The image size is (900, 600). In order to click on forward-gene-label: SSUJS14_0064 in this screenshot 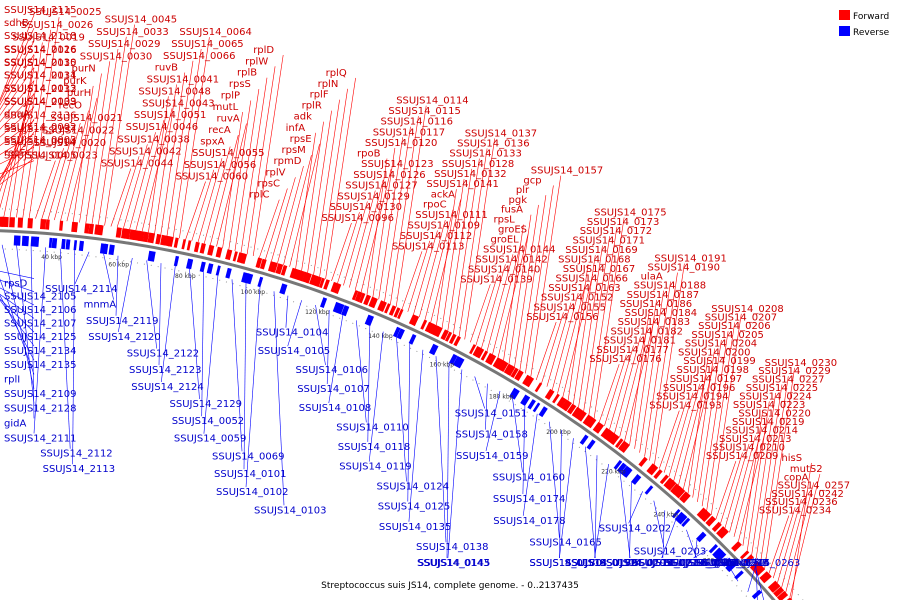, I will do `click(215, 32)`.